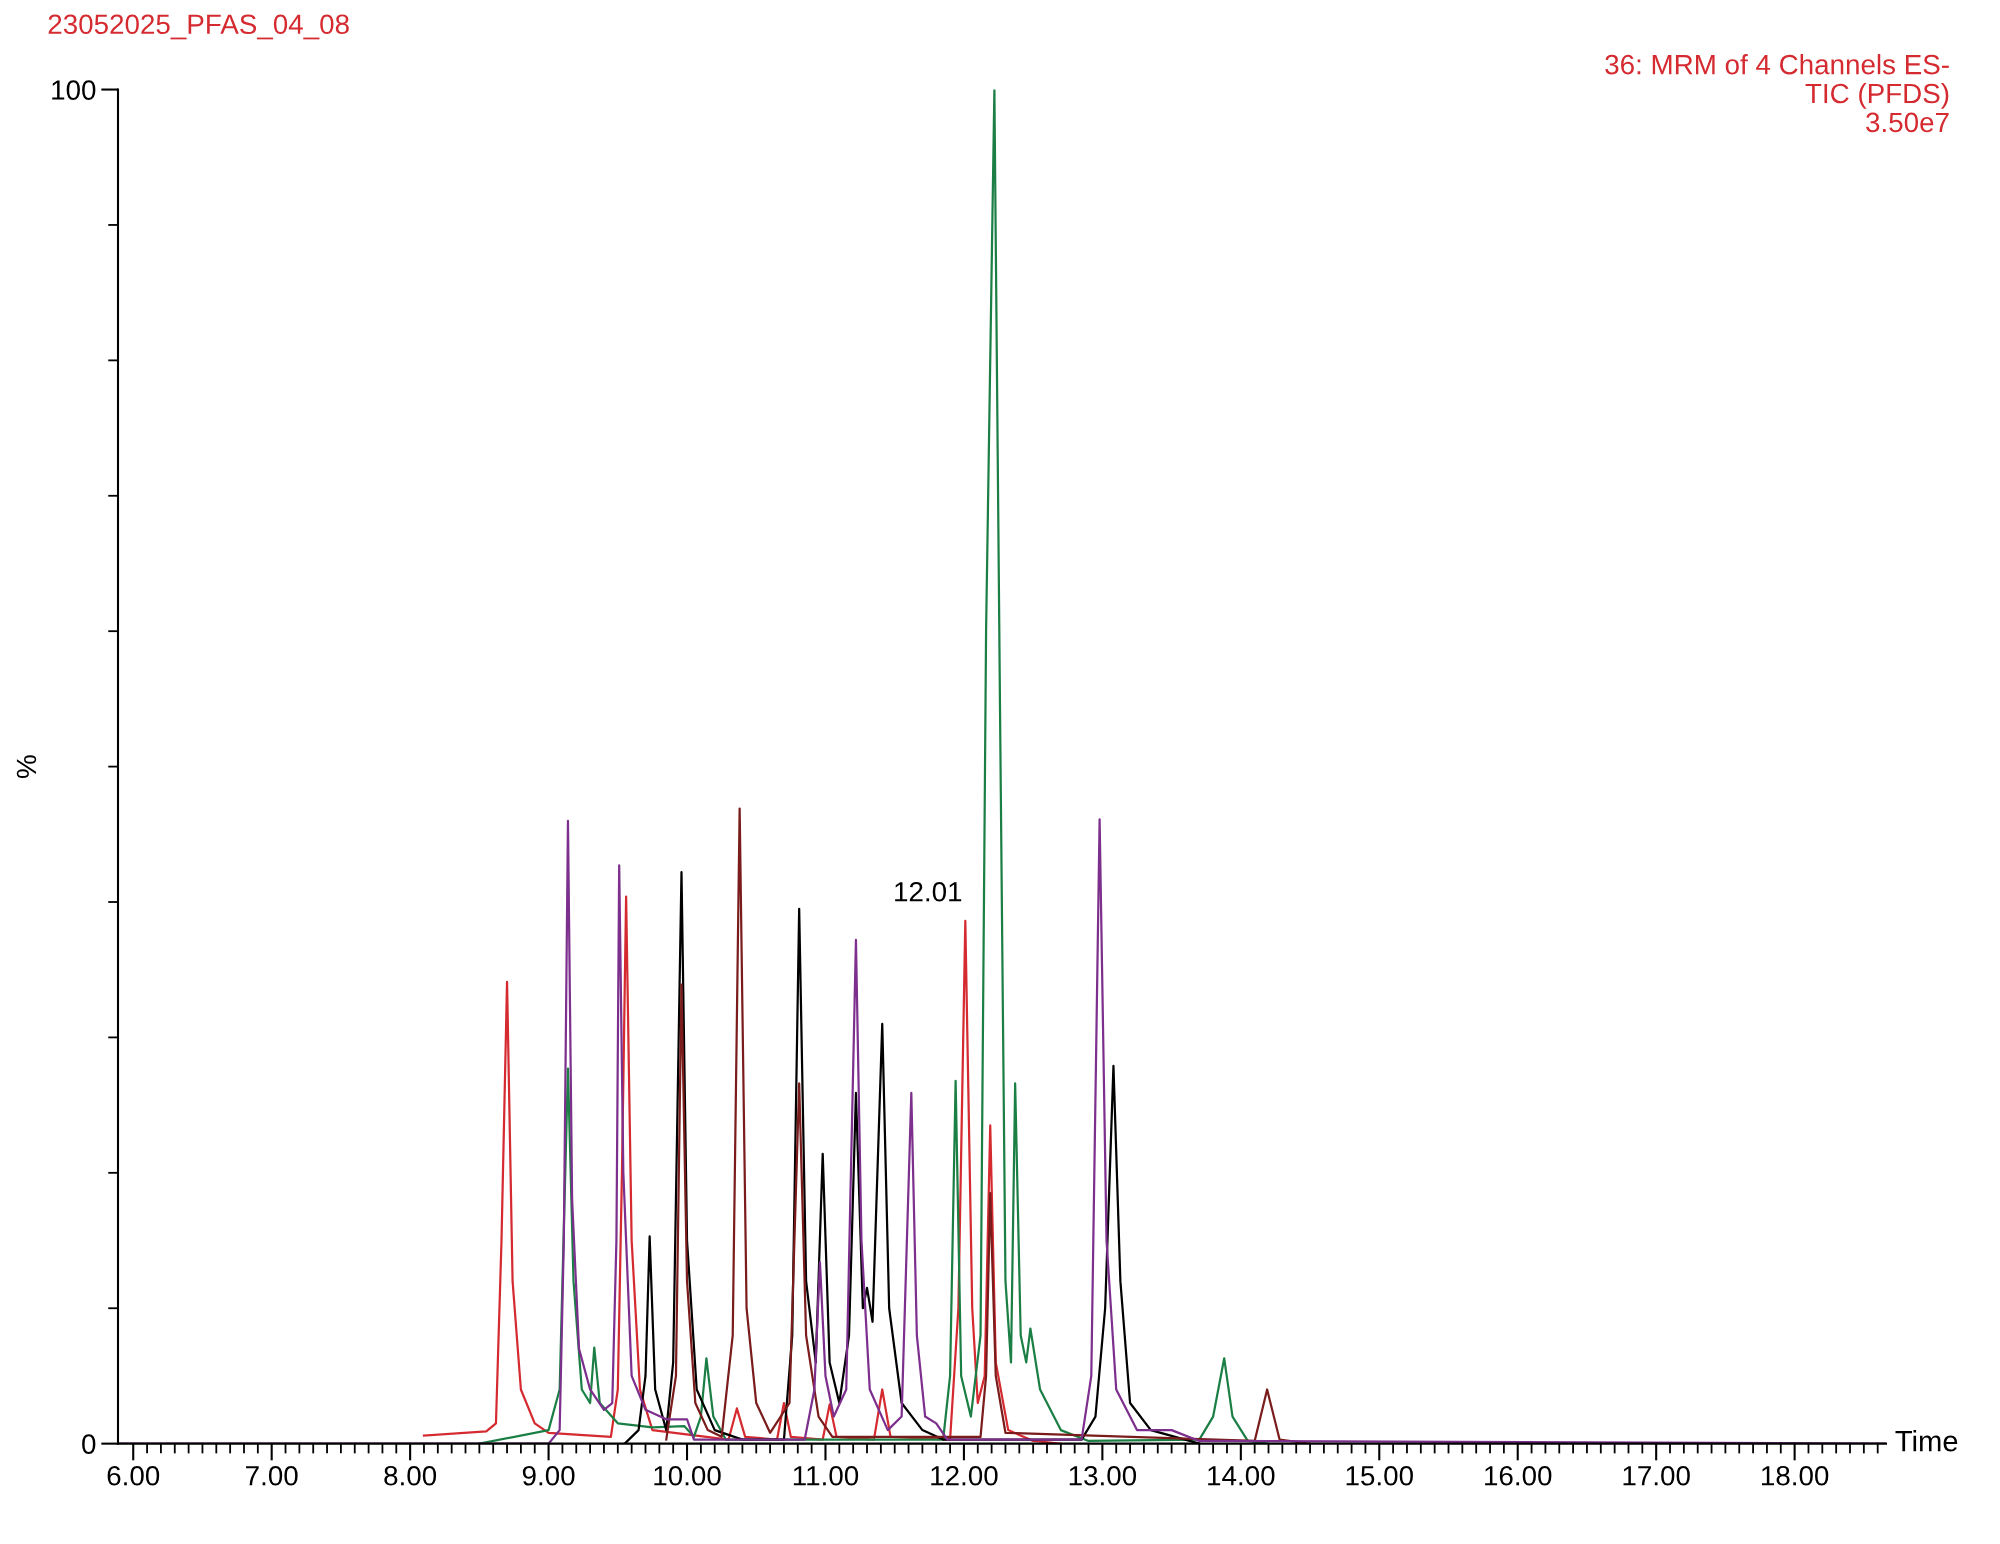 The image size is (2000, 1544). Describe the element at coordinates (687, 1475) in the screenshot. I see `x-tick-label: 10.00` at that location.